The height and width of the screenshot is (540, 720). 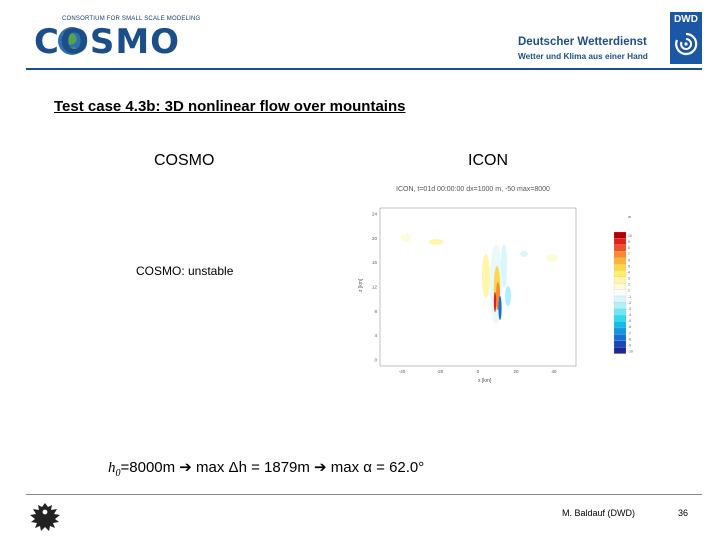 I want to click on y-axis-ticks: 24 20 16 12 8 4 0, so click(x=375, y=287).